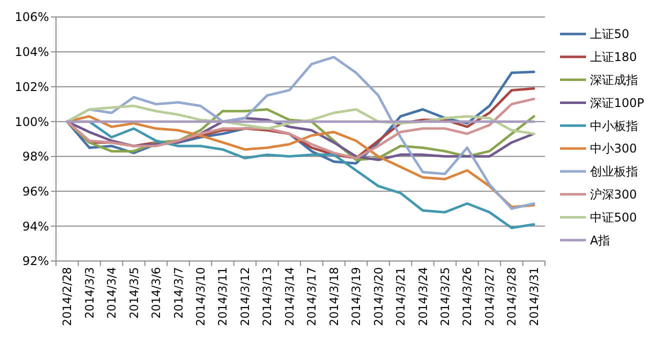 The height and width of the screenshot is (344, 650). What do you see at coordinates (378, 296) in the screenshot?
I see `x-tick-label: 2014/3/20` at bounding box center [378, 296].